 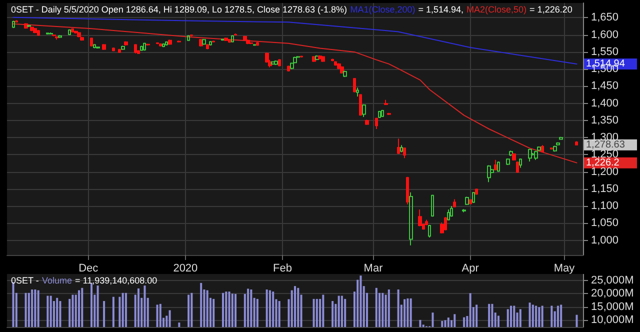 I want to click on y-tick-label: 1,100, so click(x=605, y=206).